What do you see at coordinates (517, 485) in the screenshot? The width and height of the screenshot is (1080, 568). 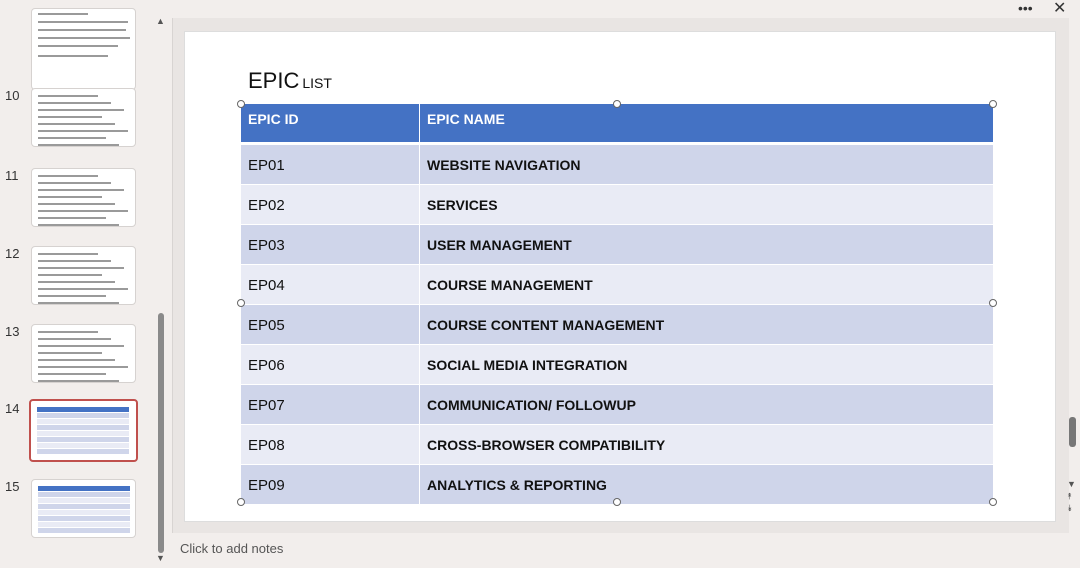 I see `epic-name: ANALYTICS & REPORTING` at bounding box center [517, 485].